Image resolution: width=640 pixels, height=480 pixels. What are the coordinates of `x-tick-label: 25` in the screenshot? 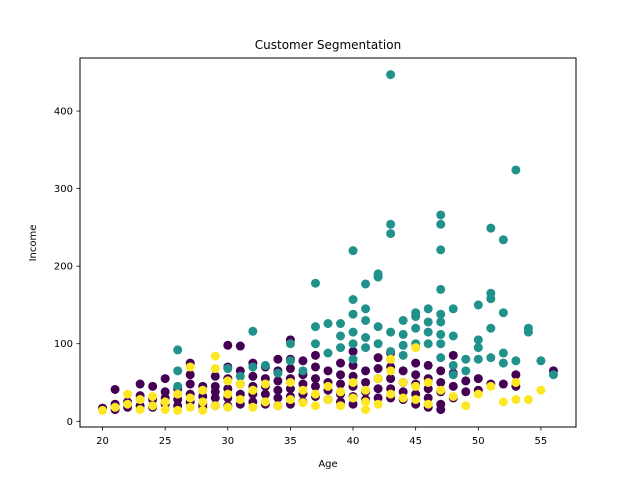 It's located at (165, 441).